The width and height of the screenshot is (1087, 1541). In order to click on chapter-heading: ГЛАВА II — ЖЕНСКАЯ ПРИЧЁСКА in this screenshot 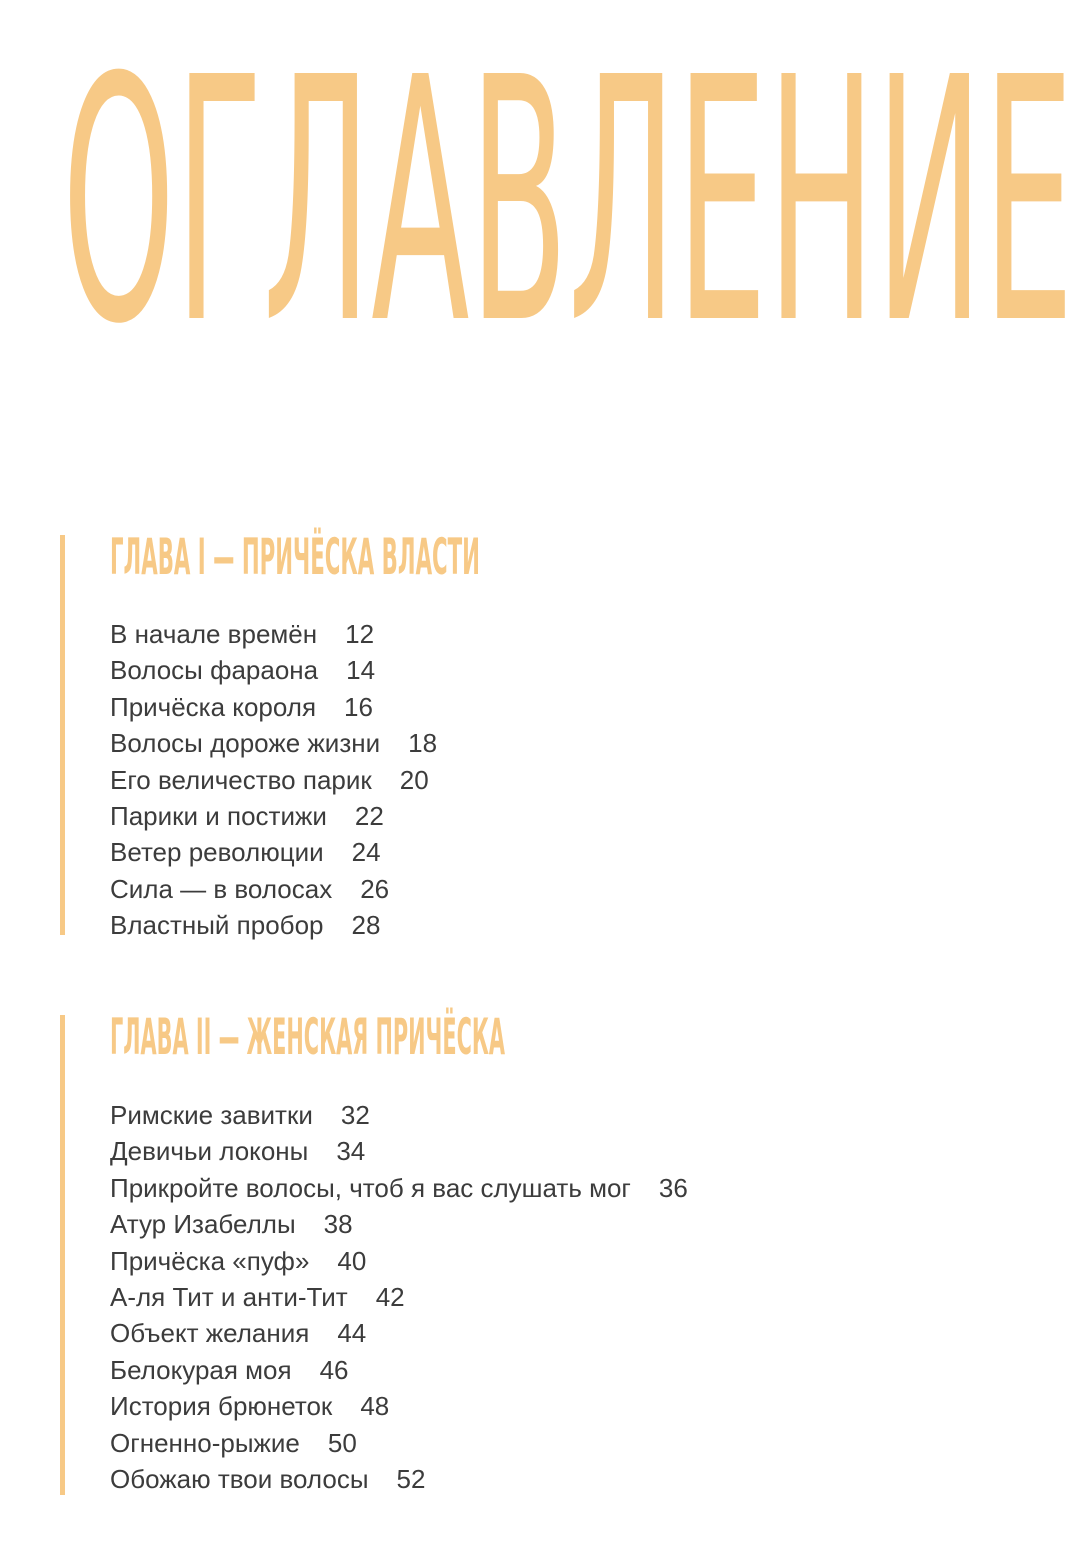, I will do `click(307, 1037)`.